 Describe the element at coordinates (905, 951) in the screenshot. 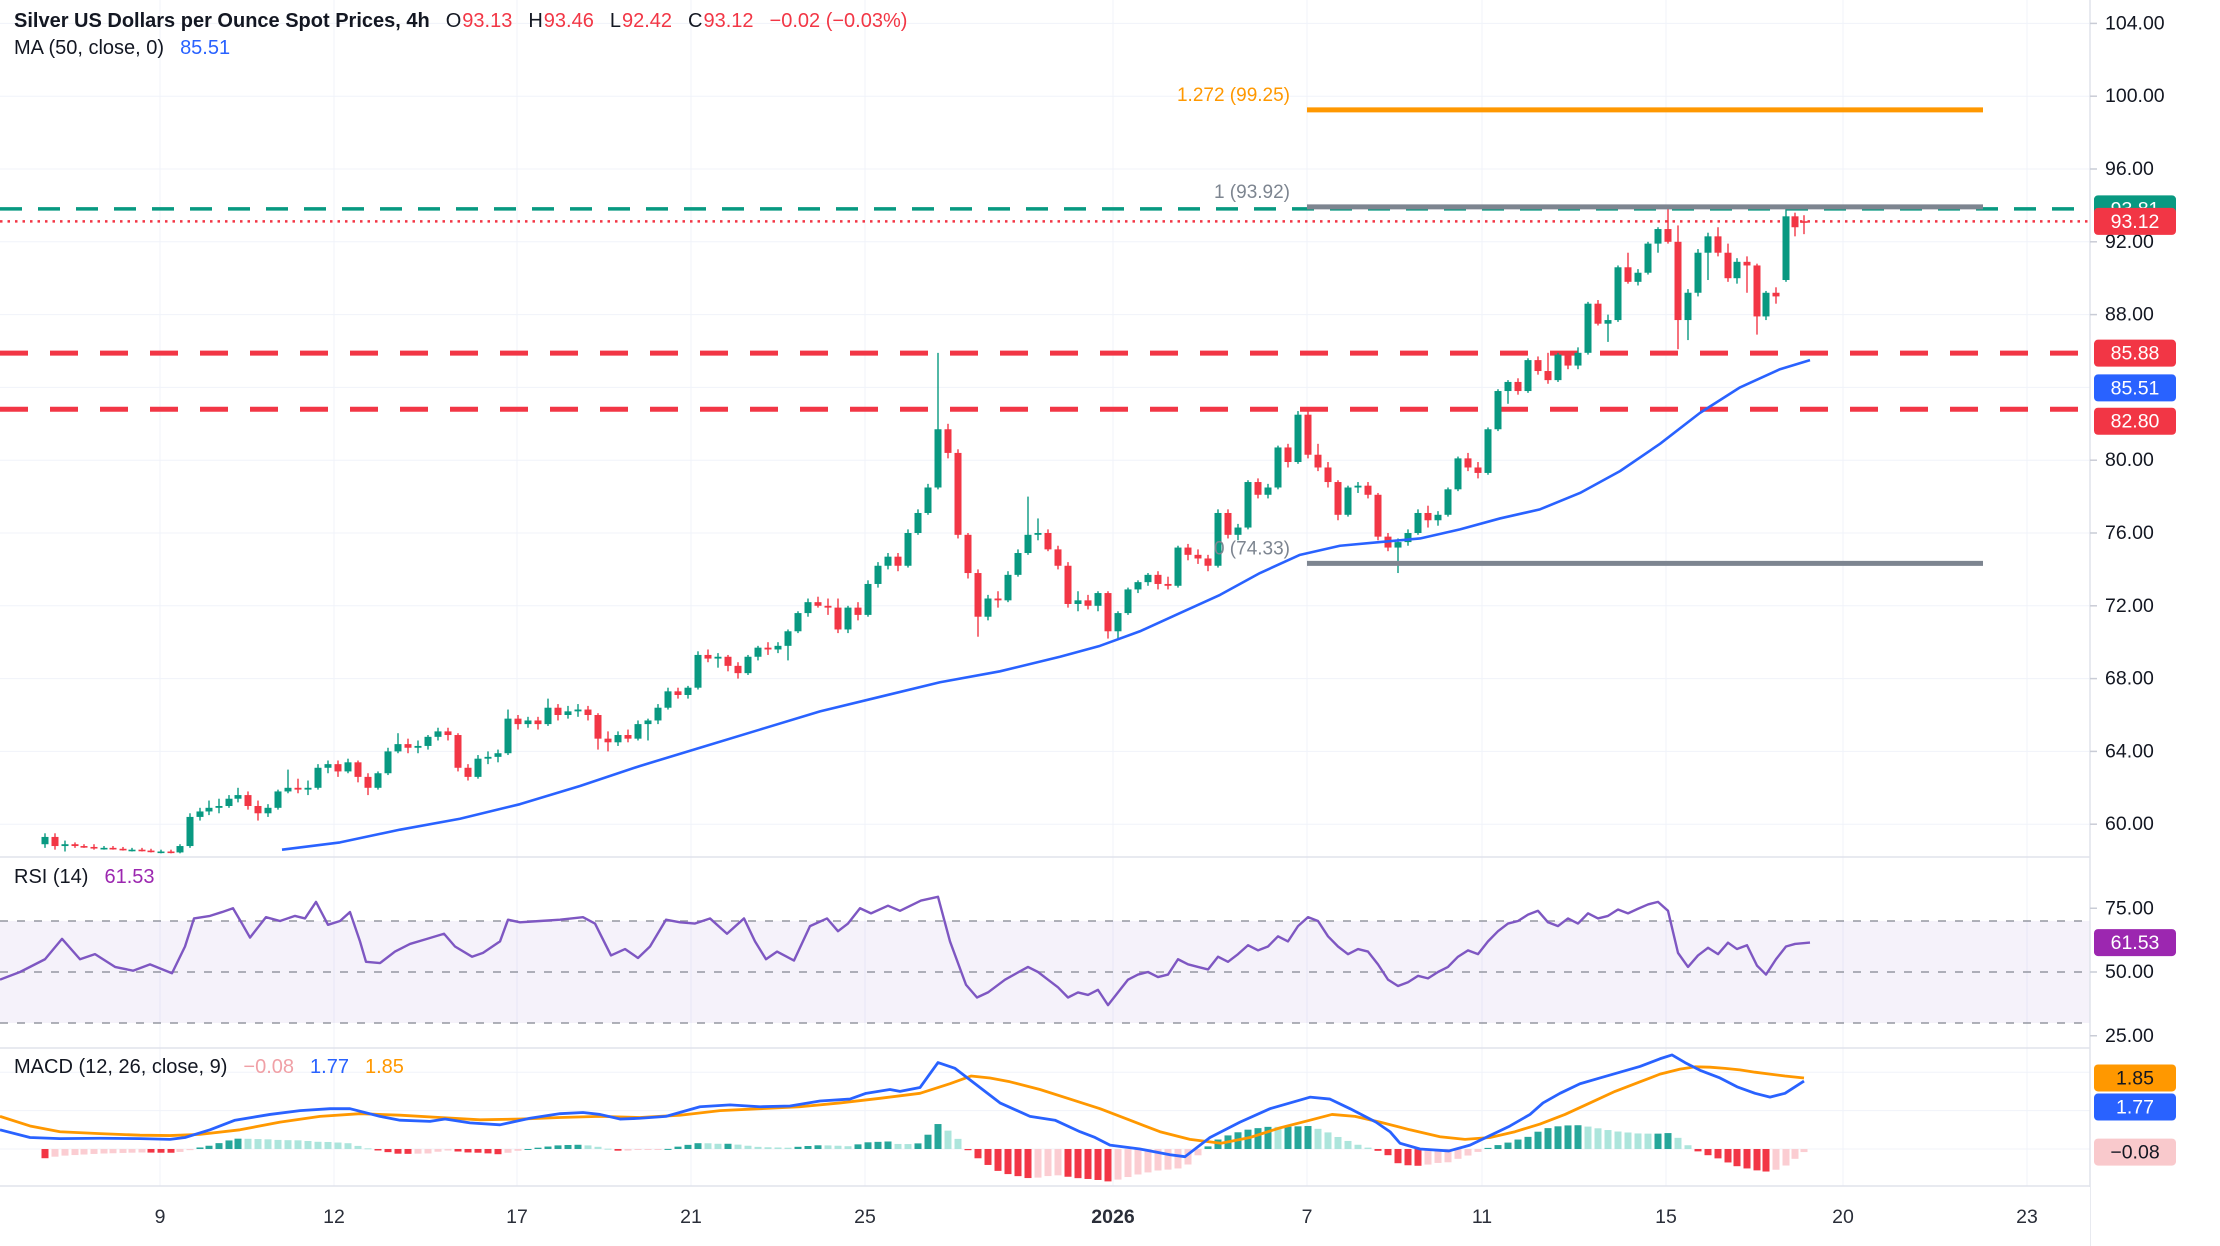

I see `rsi-line` at that location.